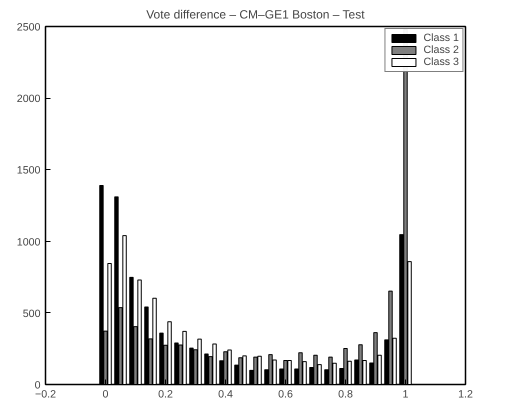  Describe the element at coordinates (405, 394) in the screenshot. I see `x-tick-label: 1` at that location.